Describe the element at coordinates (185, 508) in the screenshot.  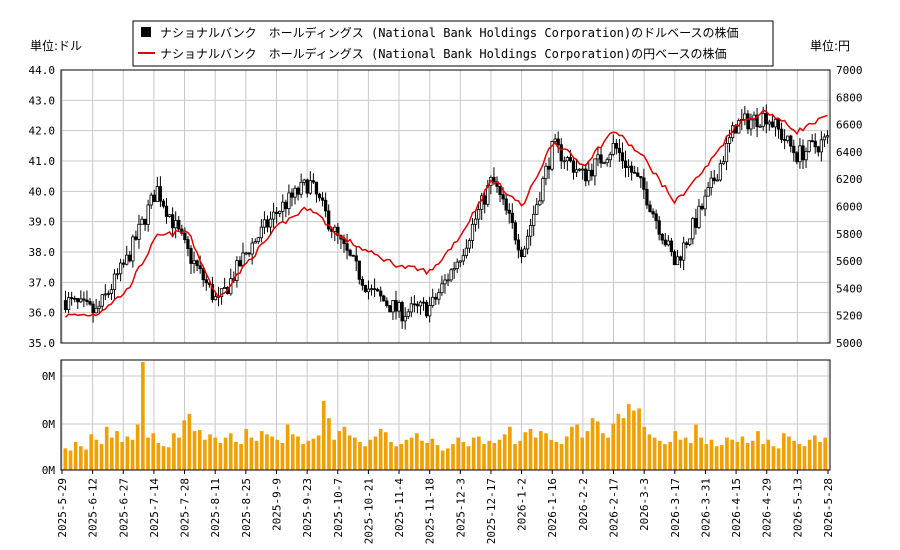
I see `x-tick-label: 2025-7-28` at that location.